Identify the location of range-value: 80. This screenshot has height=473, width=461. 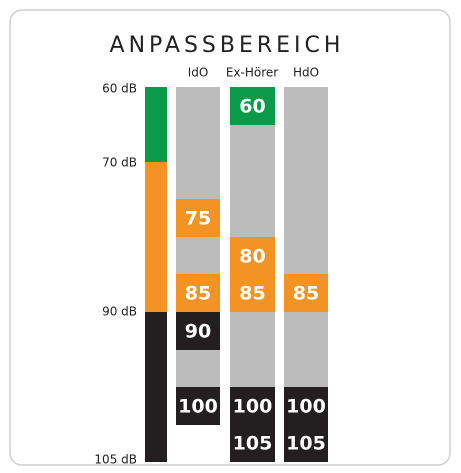
(252, 257).